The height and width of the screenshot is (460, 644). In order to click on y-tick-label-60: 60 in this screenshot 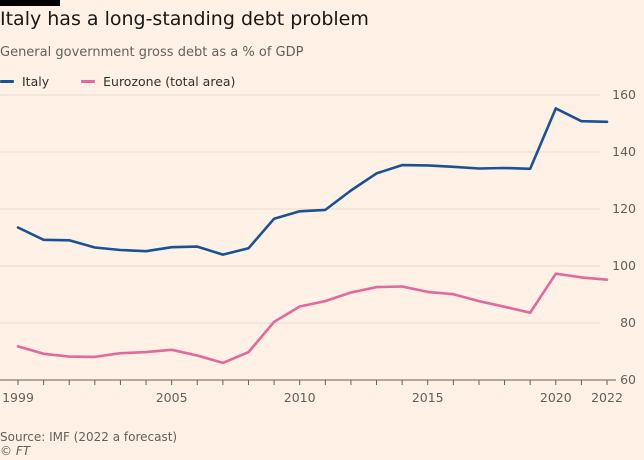, I will do `click(628, 379)`.